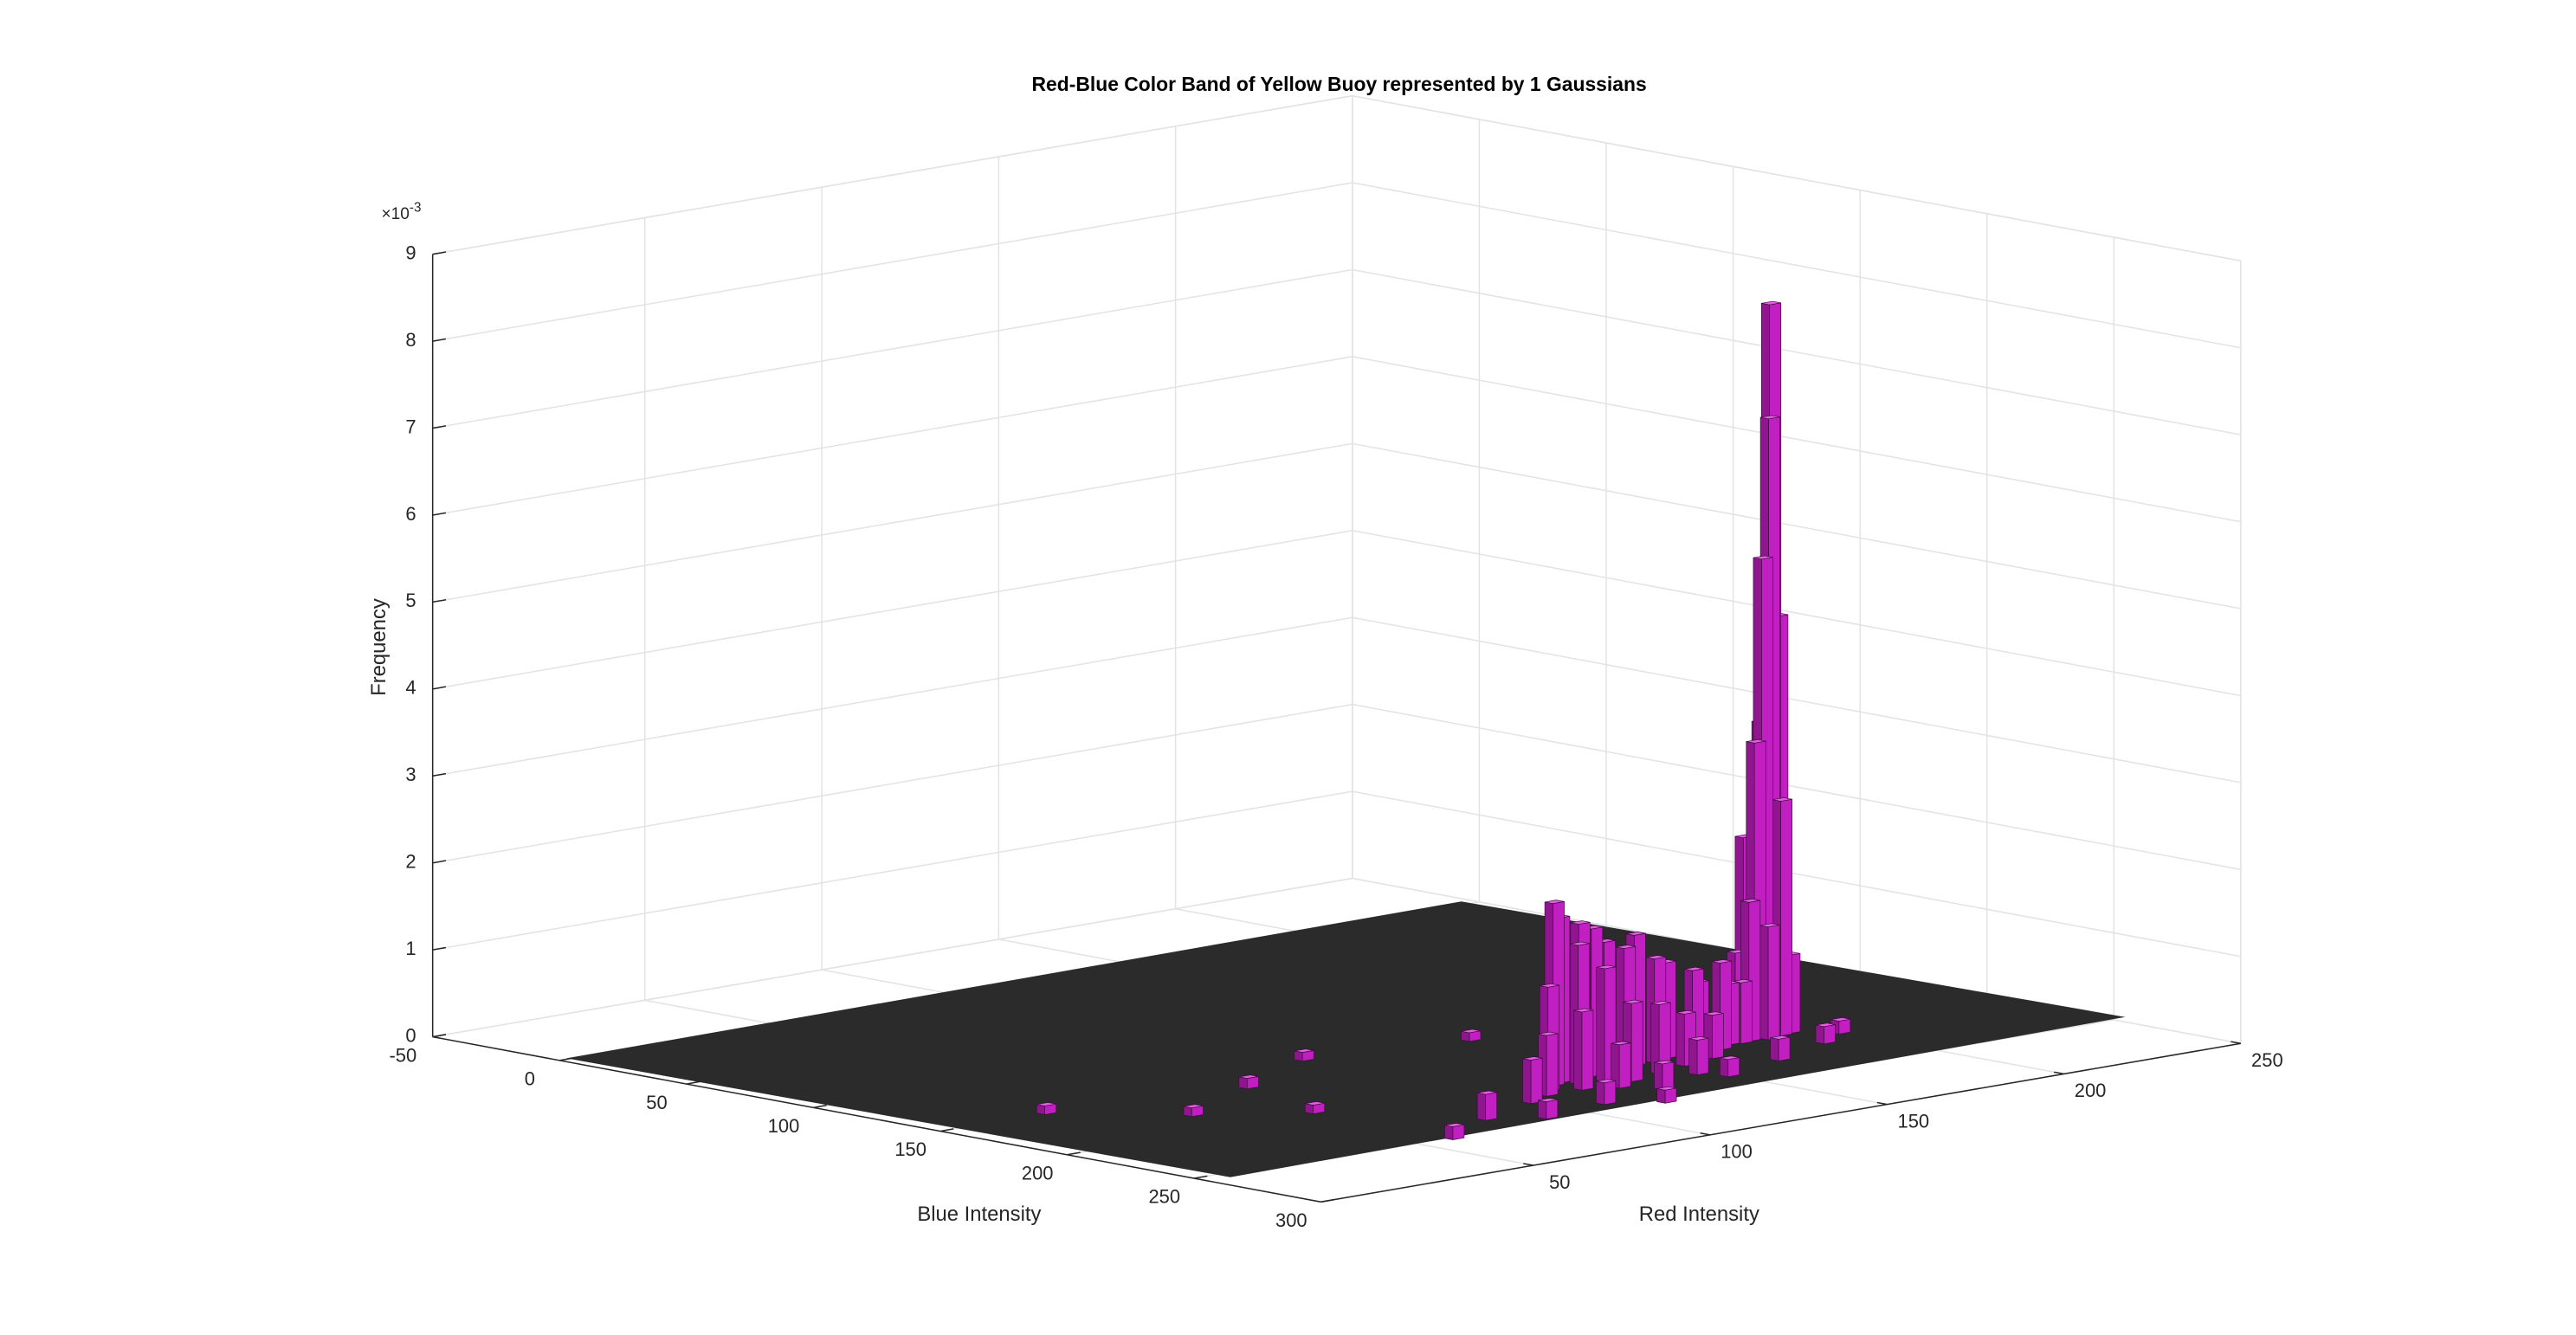  Describe the element at coordinates (656, 1102) in the screenshot. I see `y-tick-label: 50` at that location.